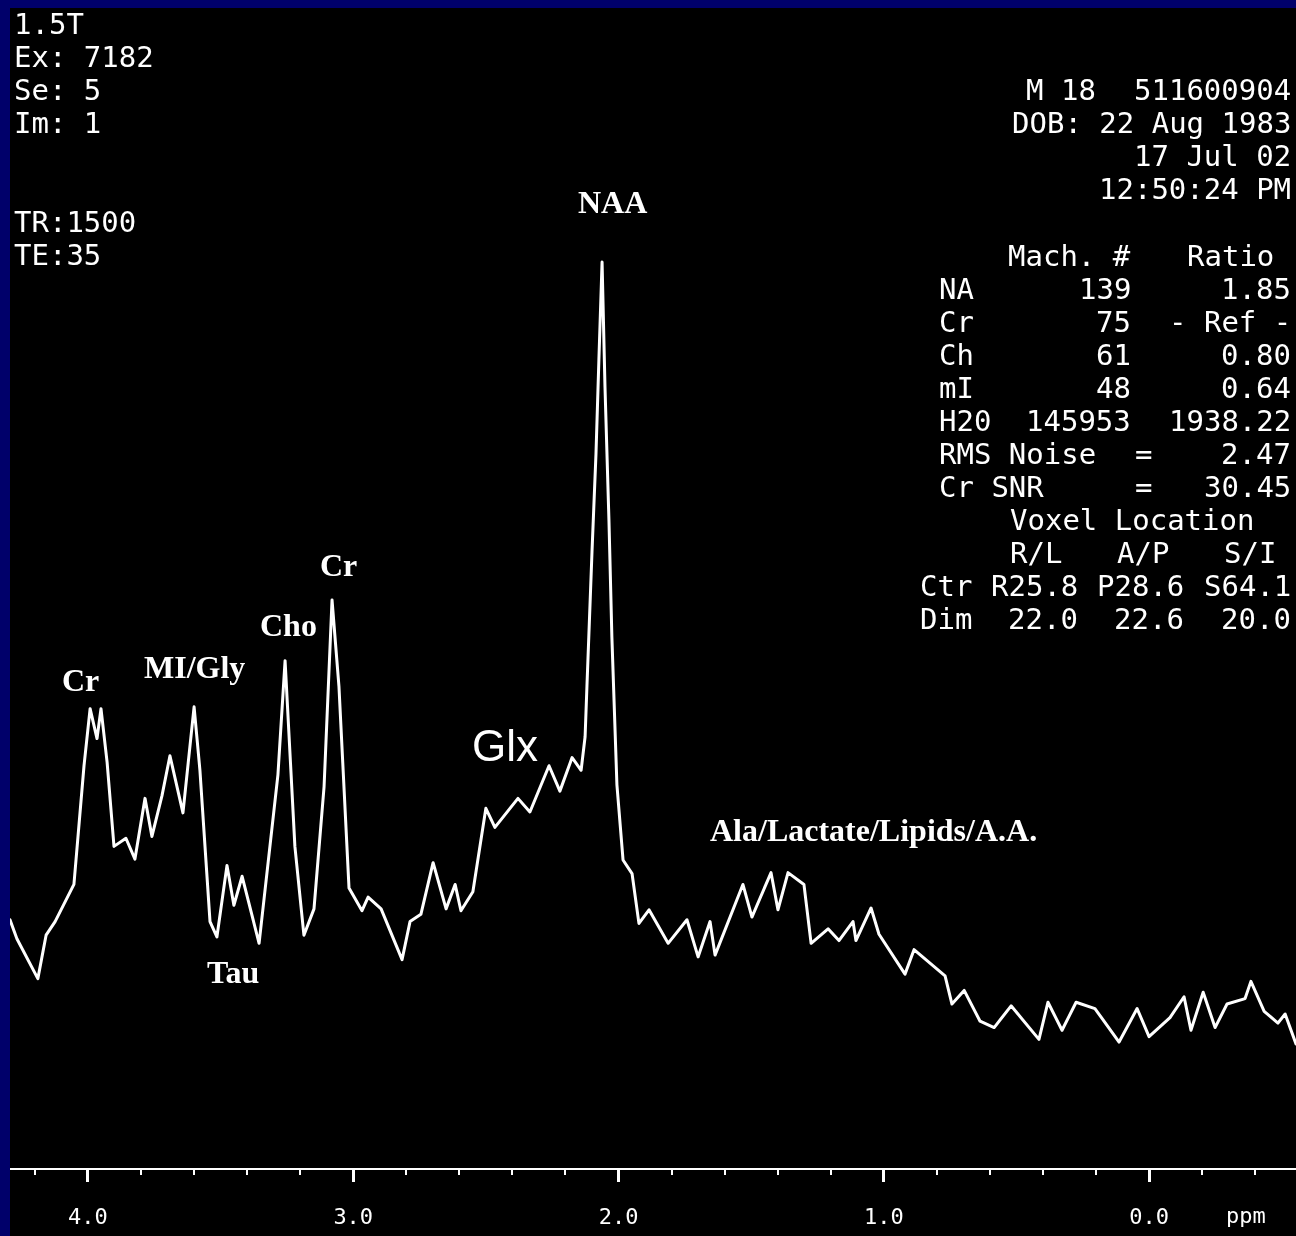 The width and height of the screenshot is (1296, 1236). I want to click on text: 12:50:24 PM, so click(1195, 189).